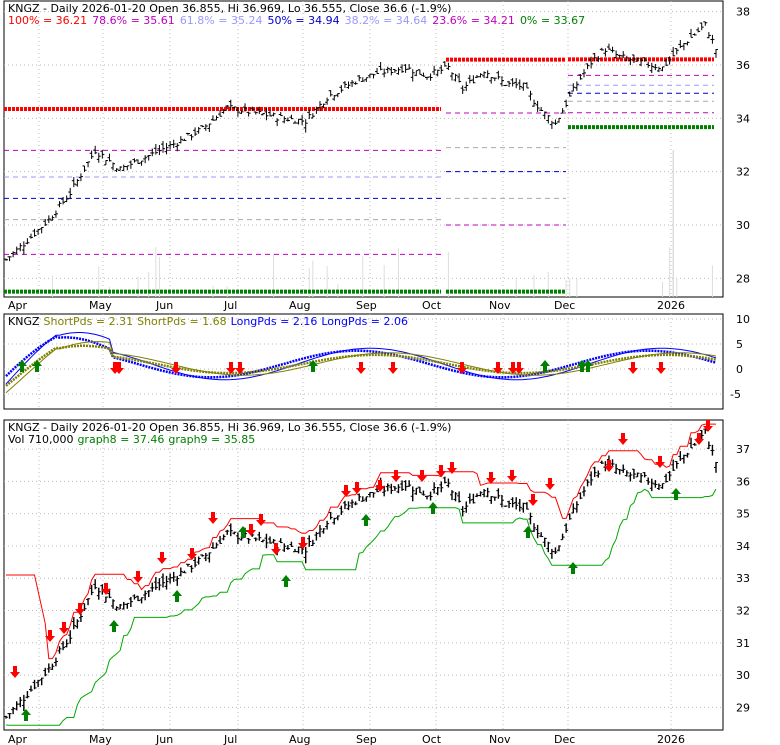 The width and height of the screenshot is (780, 745). Describe the element at coordinates (743, 449) in the screenshot. I see `y-tick-label-p3: 37` at that location.